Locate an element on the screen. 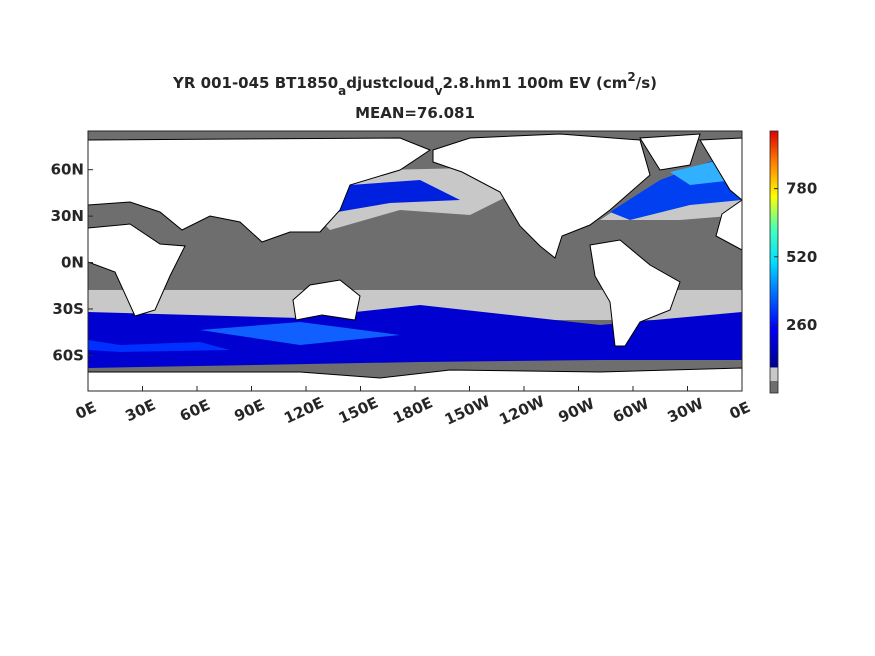 Image resolution: width=875 pixels, height=656 pixels. x-tick-label: 90W is located at coordinates (577, 410).